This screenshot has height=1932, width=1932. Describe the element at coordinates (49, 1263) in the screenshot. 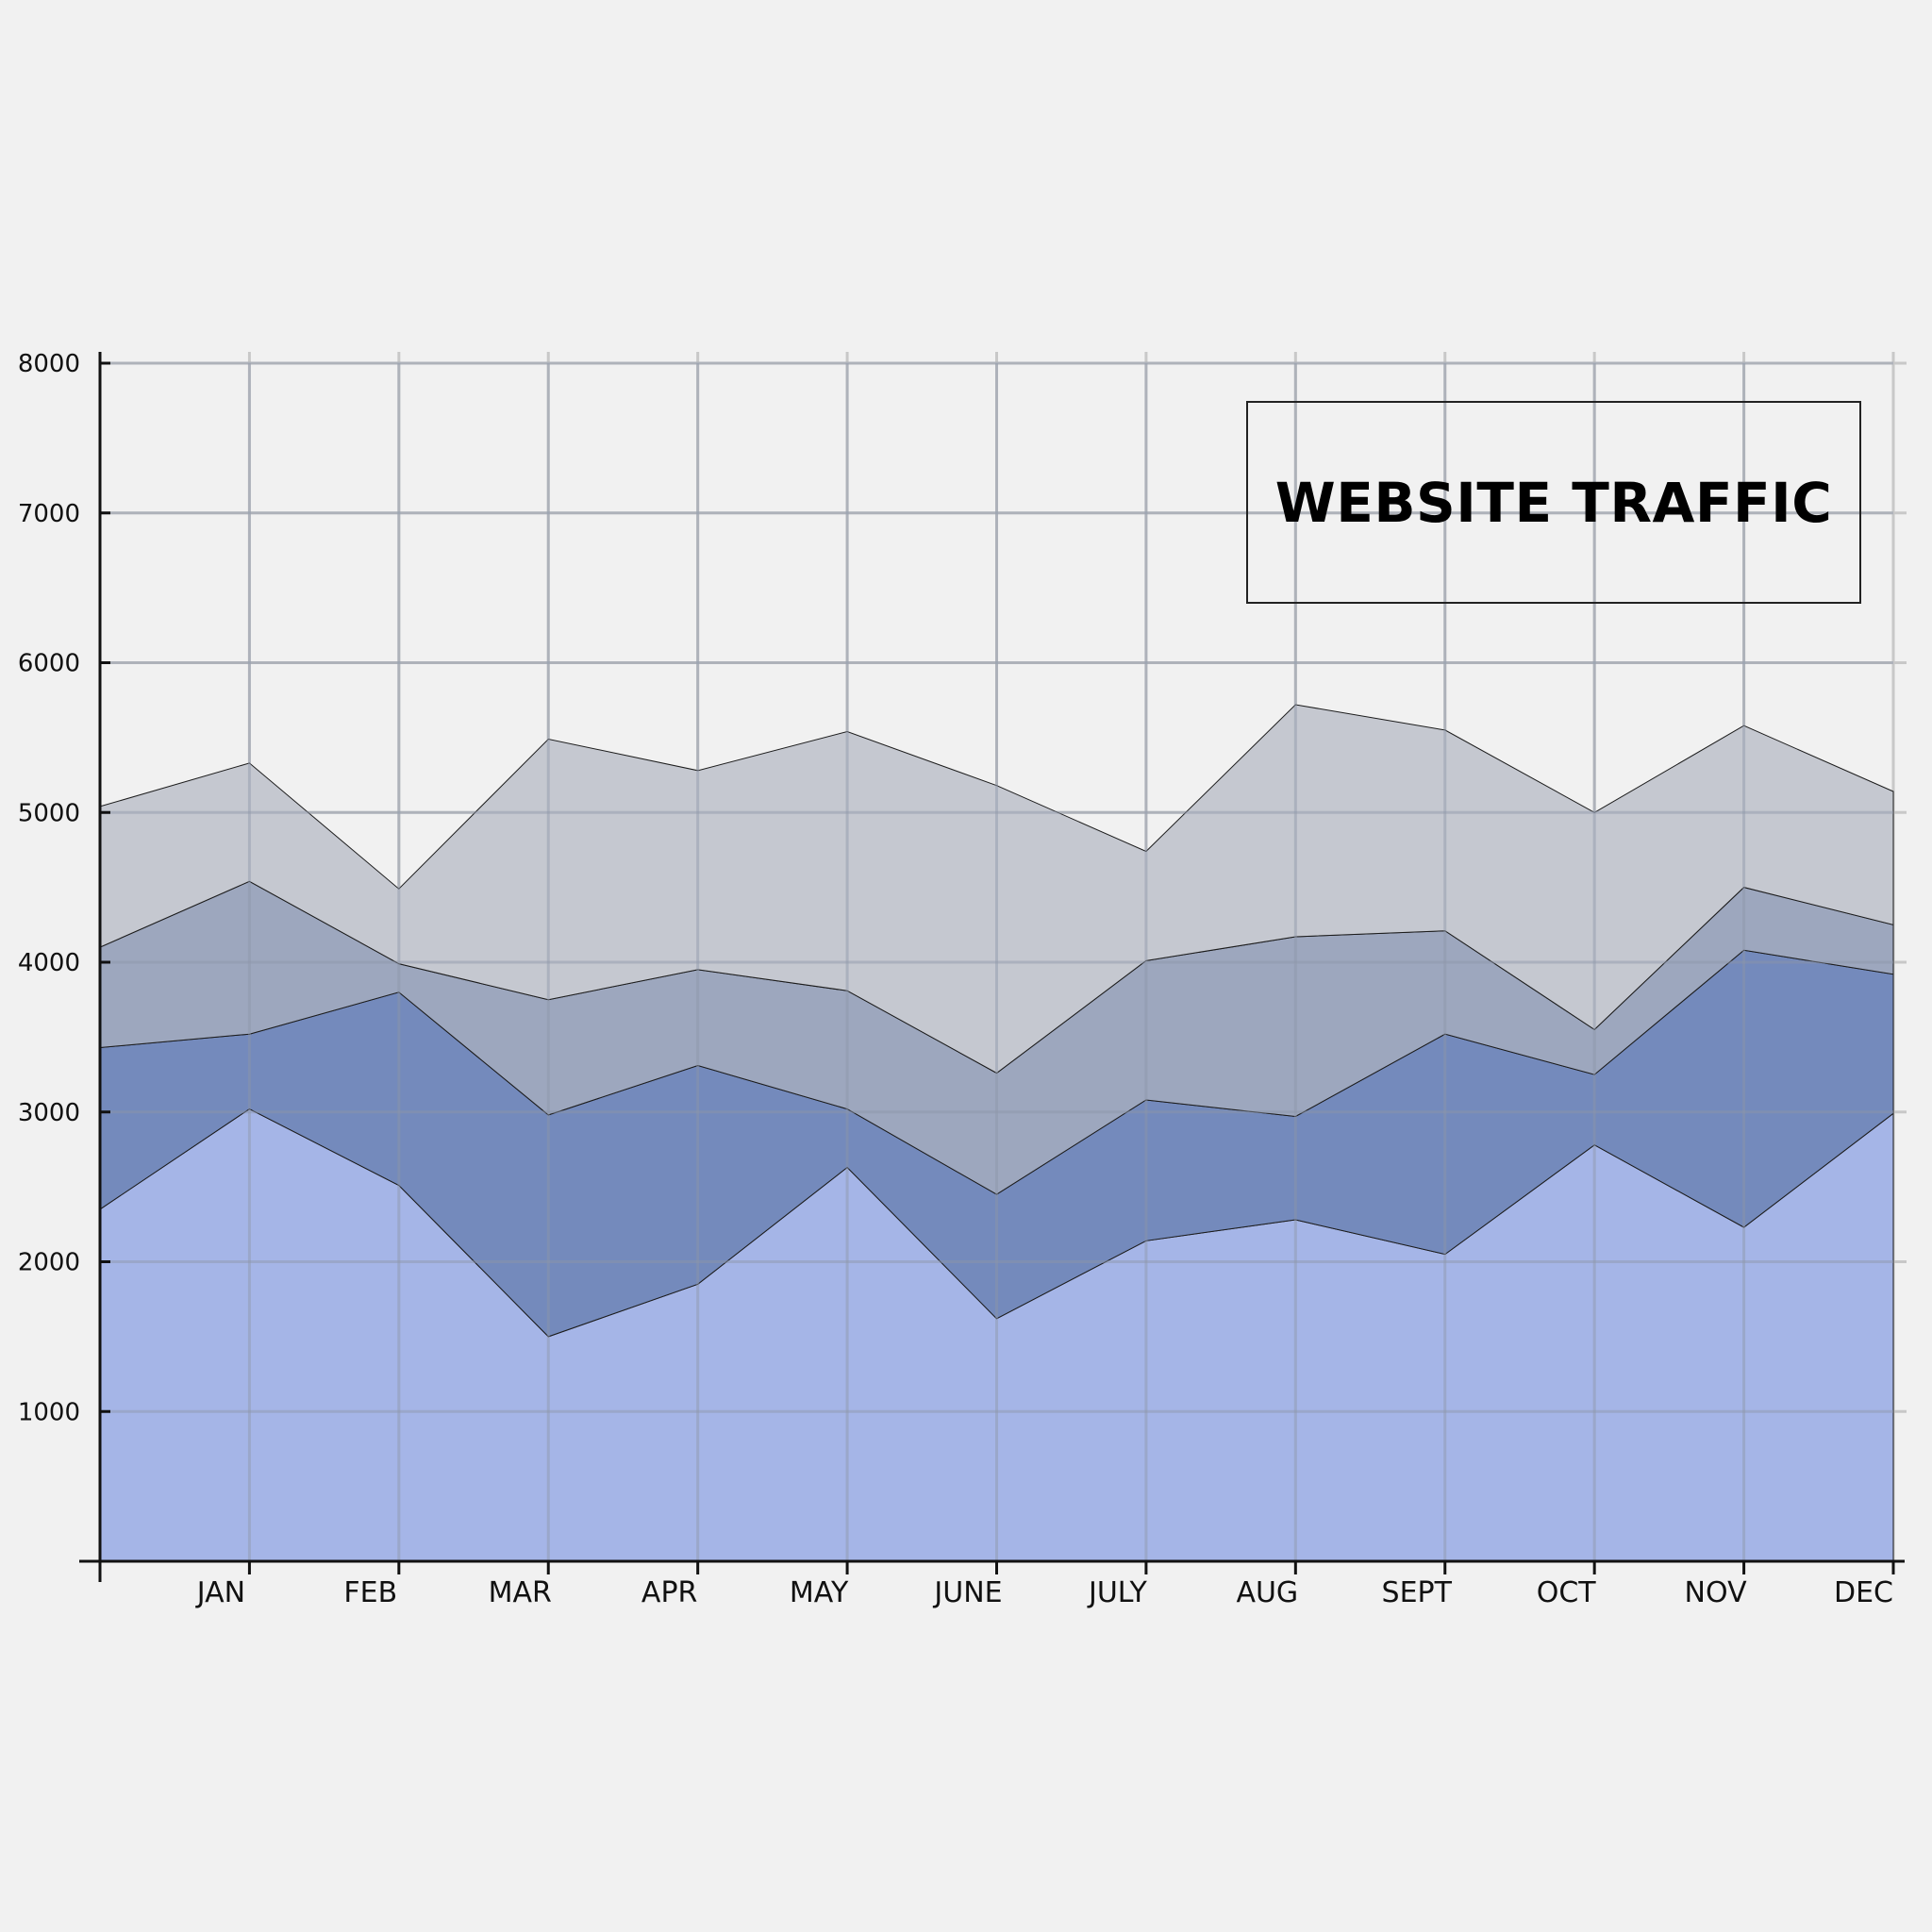

I see `y-tick-label: 2000` at that location.